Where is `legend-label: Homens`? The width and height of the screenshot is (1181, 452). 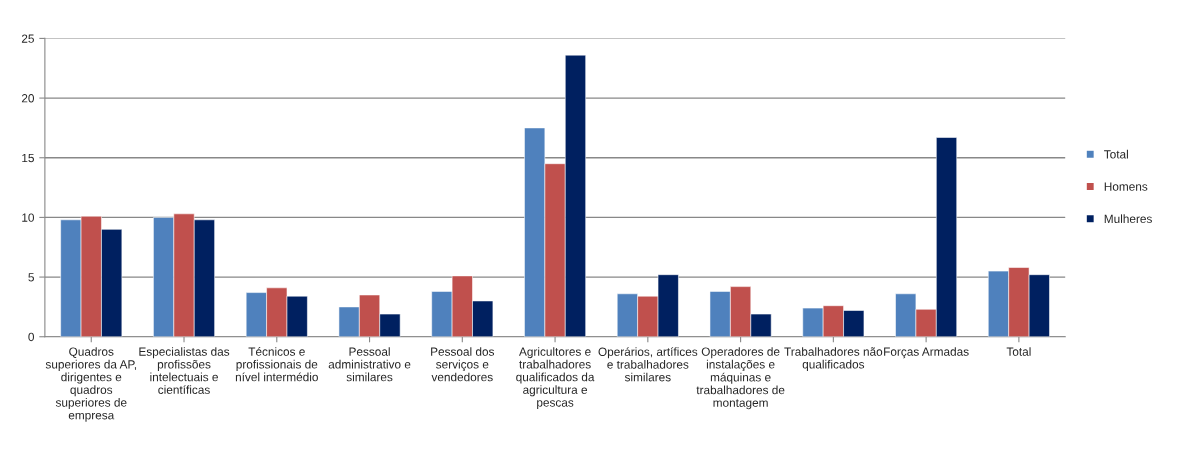
legend-label: Homens is located at coordinates (1126, 186).